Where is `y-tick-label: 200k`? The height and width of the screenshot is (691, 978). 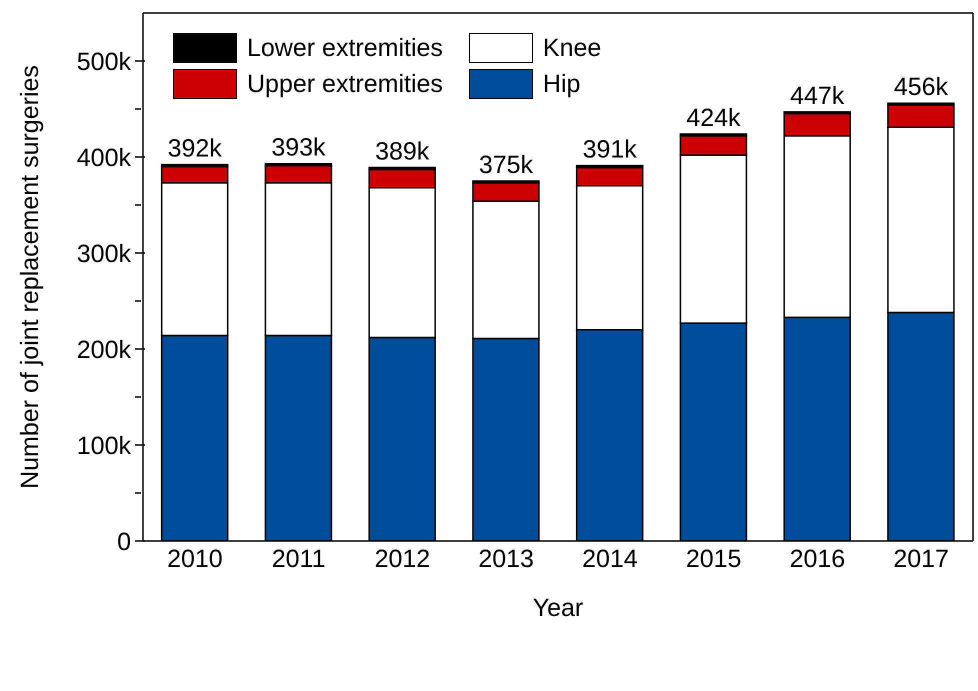 y-tick-label: 200k is located at coordinates (104, 350).